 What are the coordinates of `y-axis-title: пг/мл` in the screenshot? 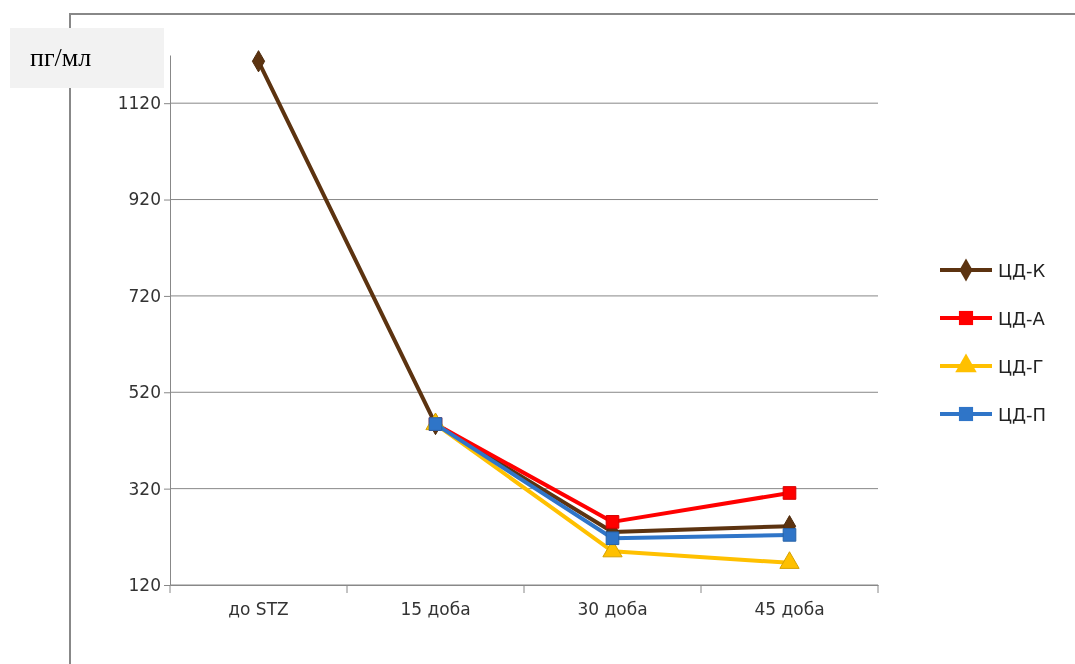 It's located at (61, 57).